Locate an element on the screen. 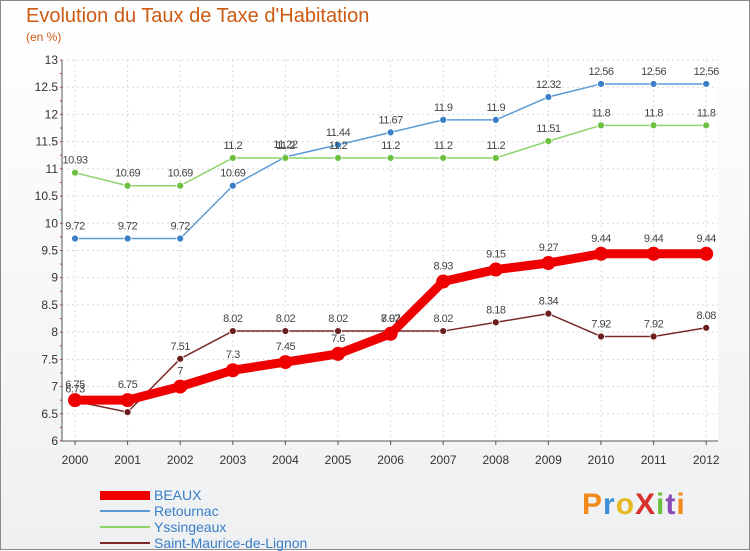 The height and width of the screenshot is (551, 750). data-label-beaux: 9.15 is located at coordinates (496, 255).